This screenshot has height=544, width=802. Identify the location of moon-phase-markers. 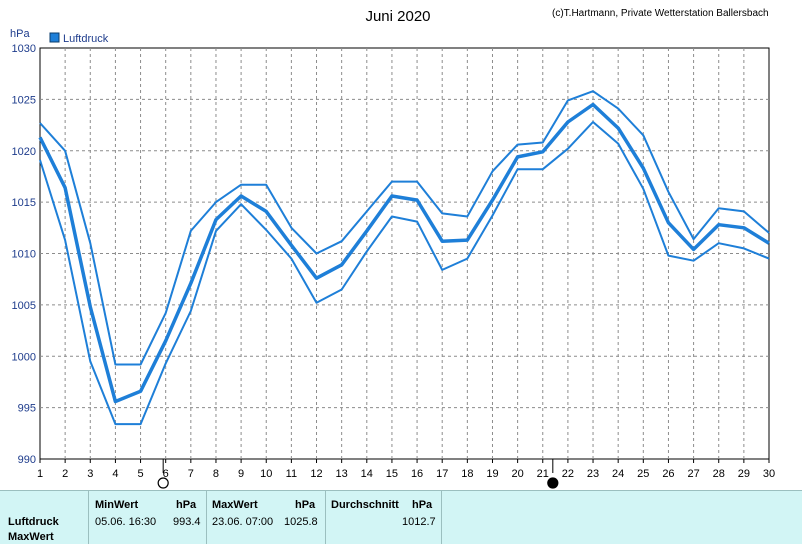
(358, 474).